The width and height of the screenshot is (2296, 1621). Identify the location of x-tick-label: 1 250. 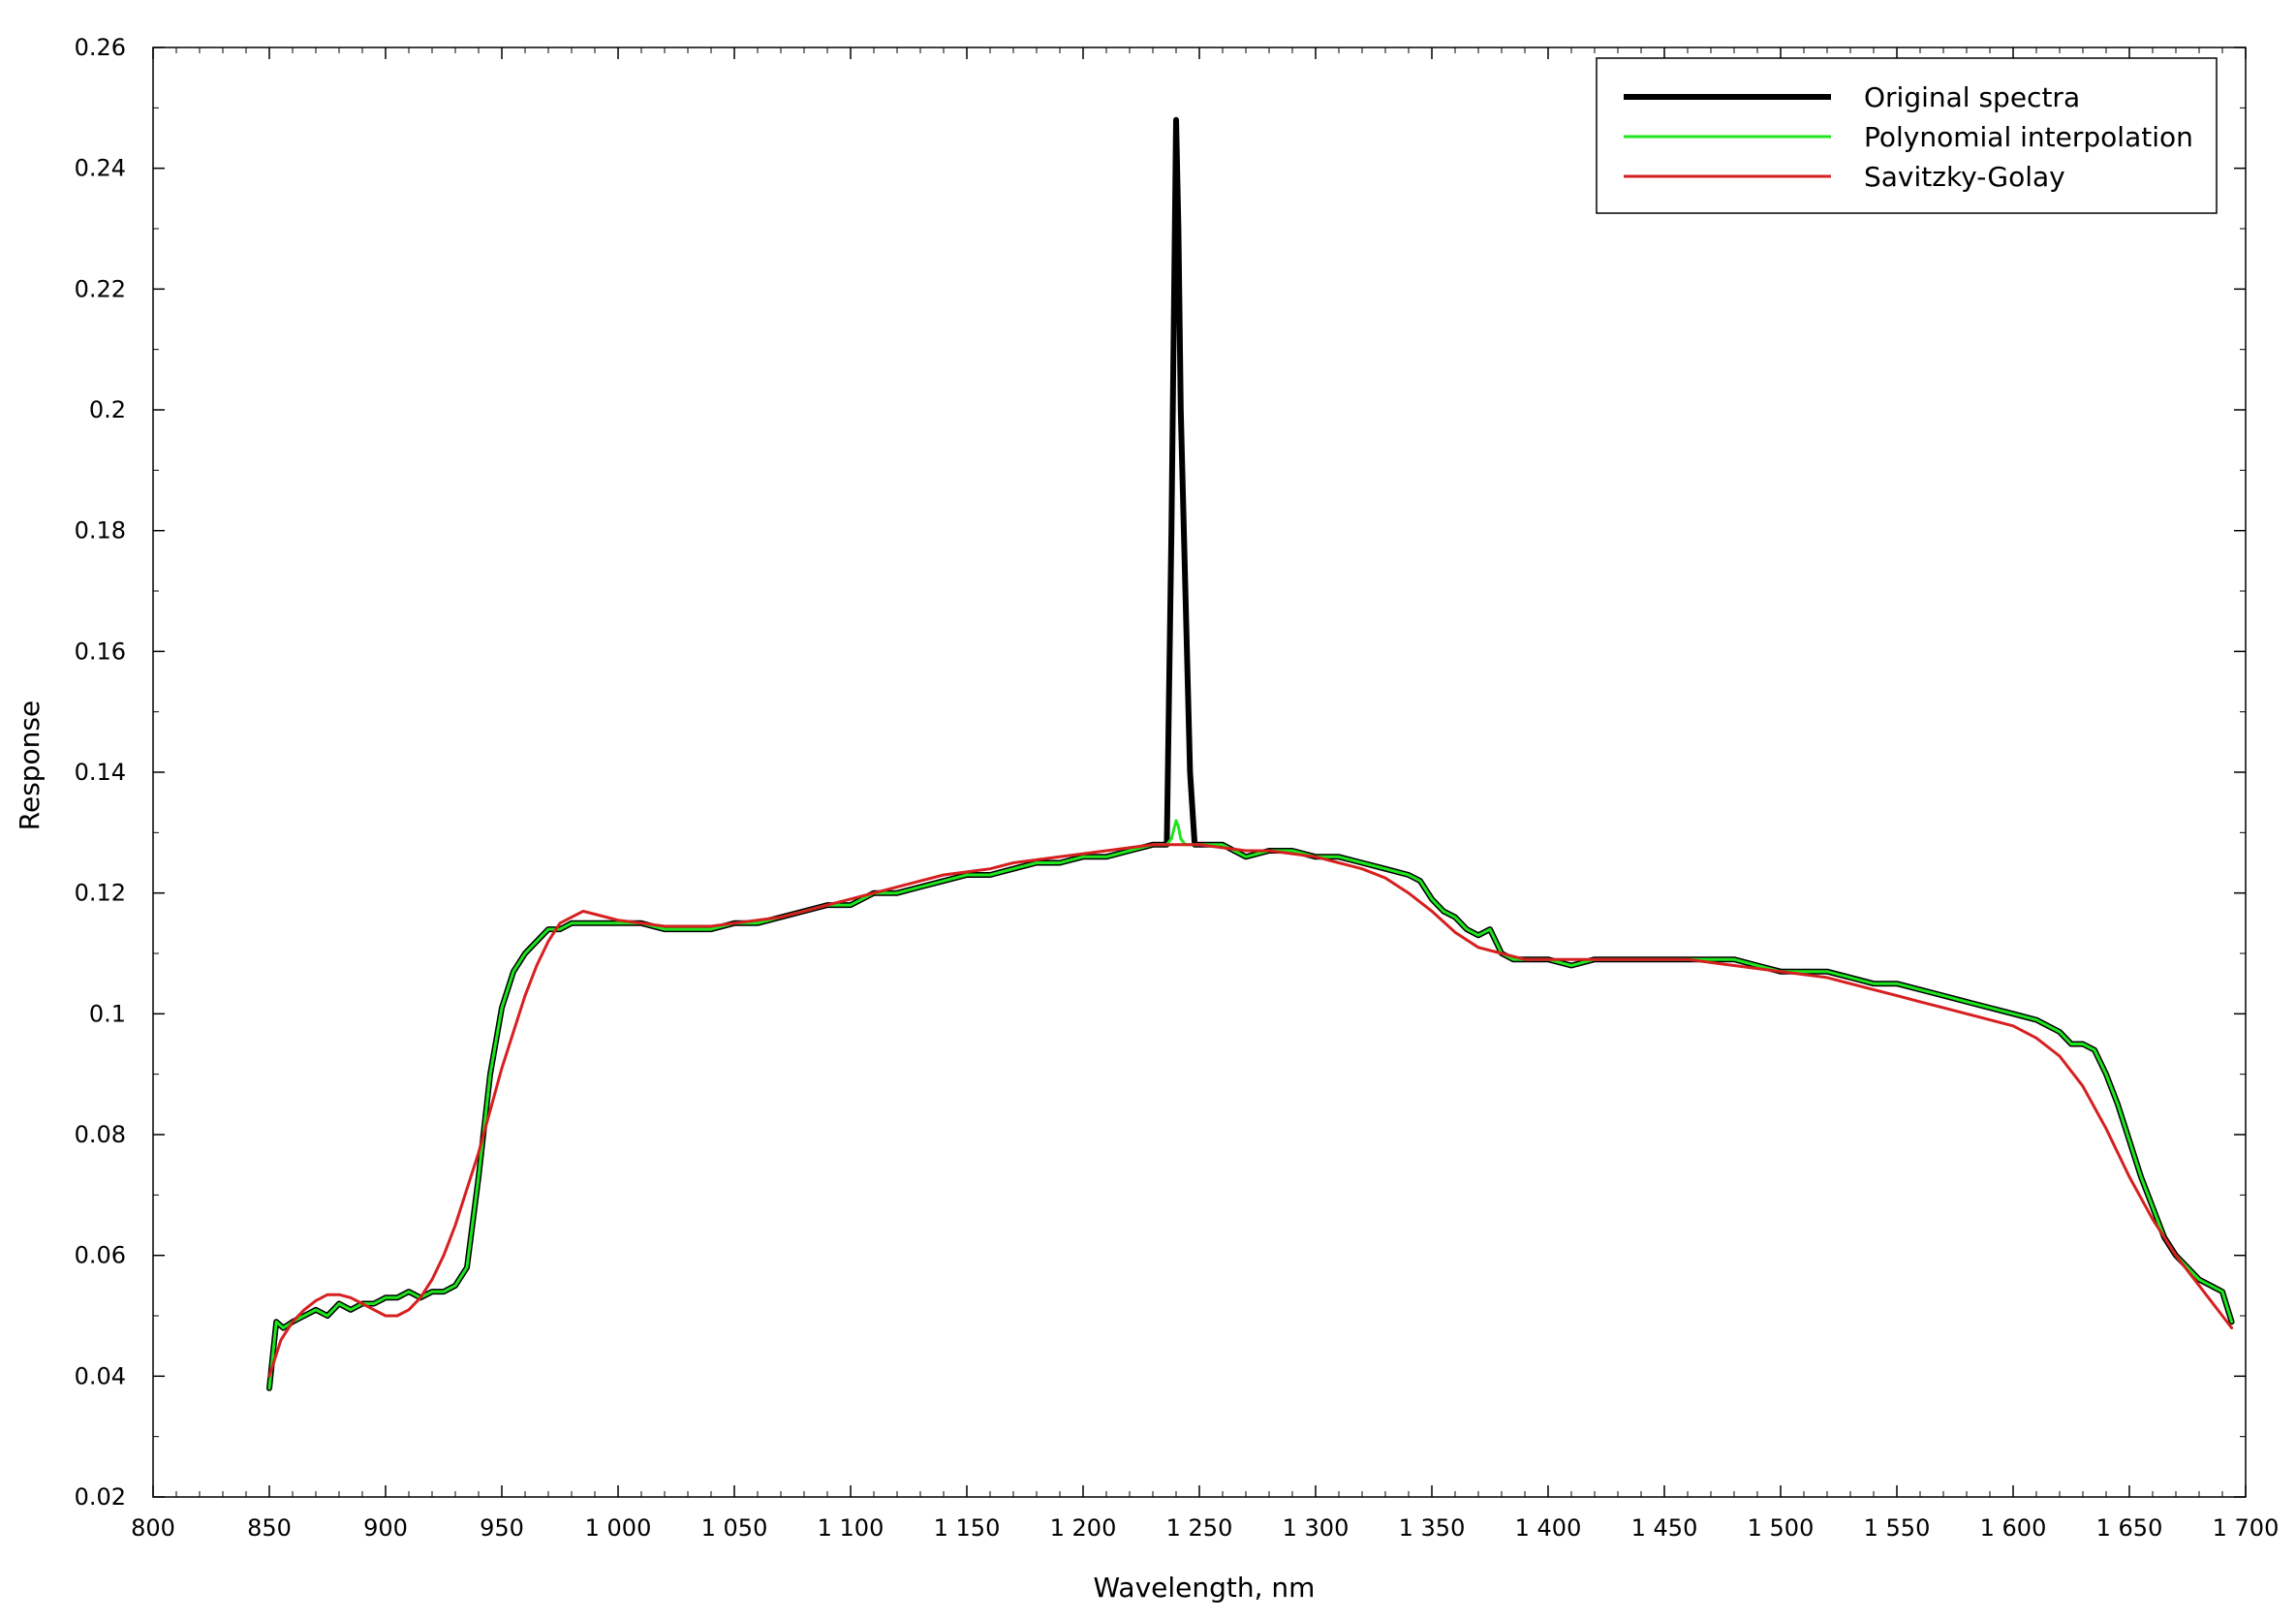
(1199, 1528).